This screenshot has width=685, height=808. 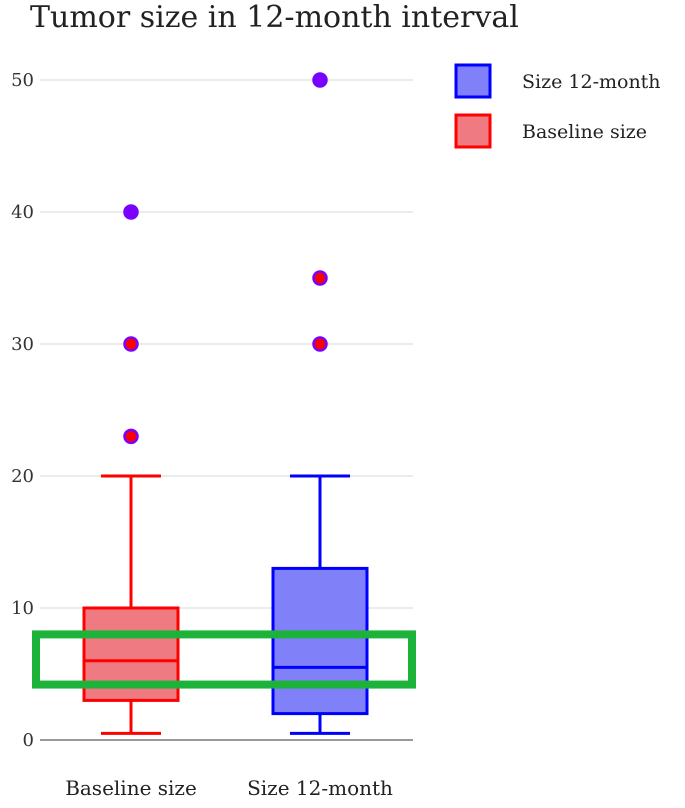 What do you see at coordinates (22, 212) in the screenshot?
I see `y-tick-label: 40` at bounding box center [22, 212].